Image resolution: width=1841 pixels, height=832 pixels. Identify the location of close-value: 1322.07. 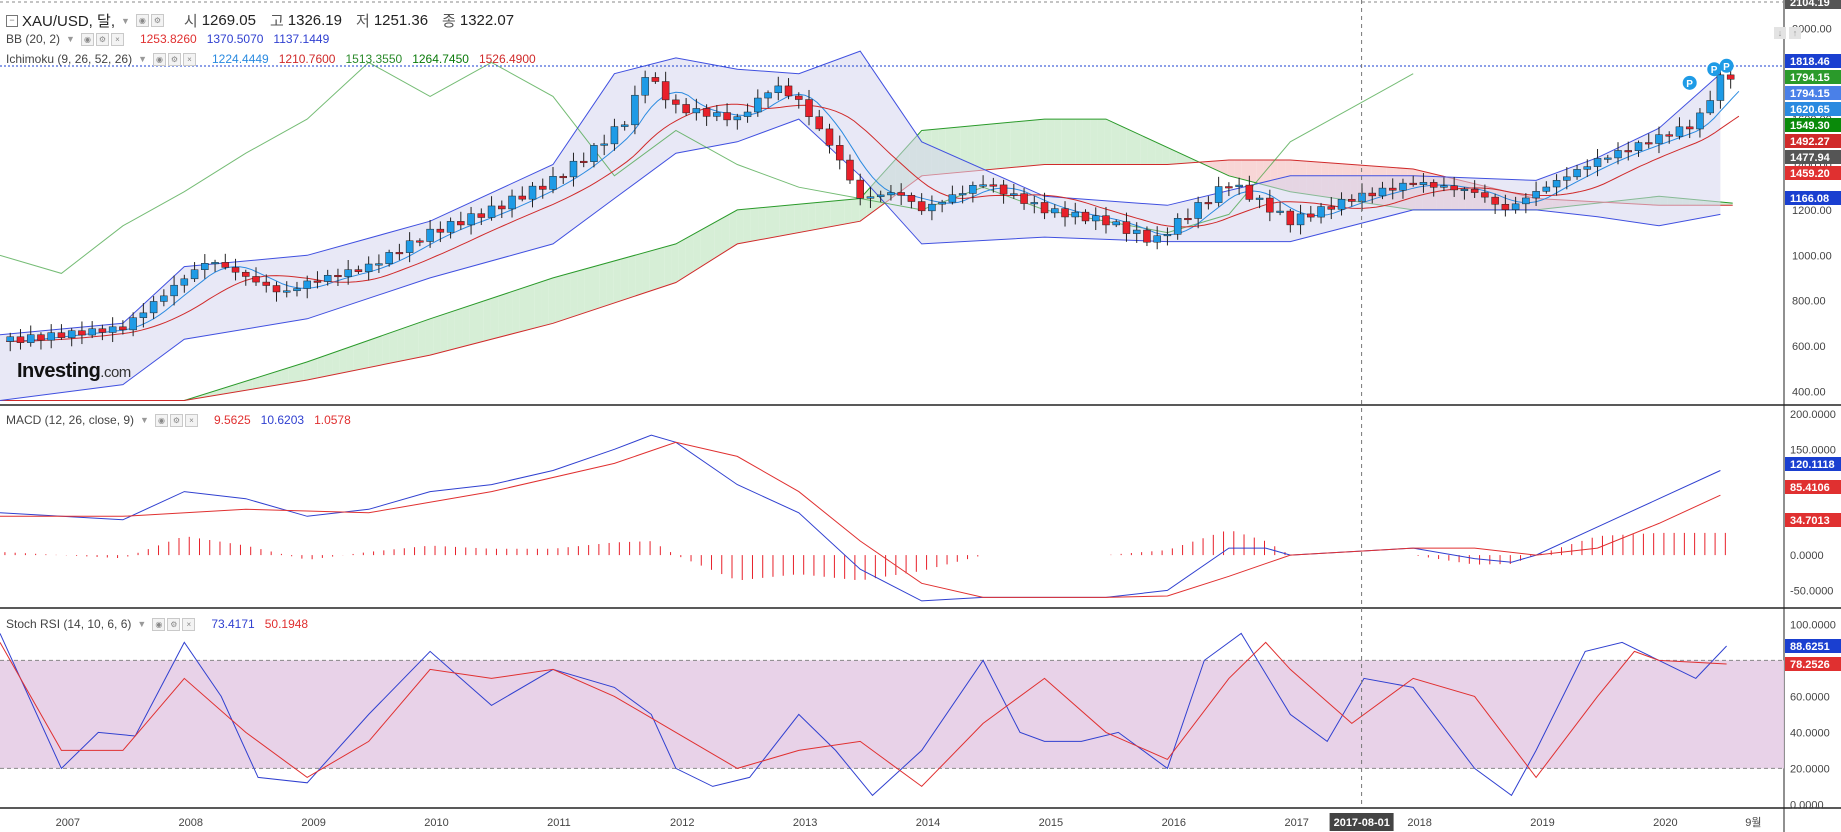
(487, 20).